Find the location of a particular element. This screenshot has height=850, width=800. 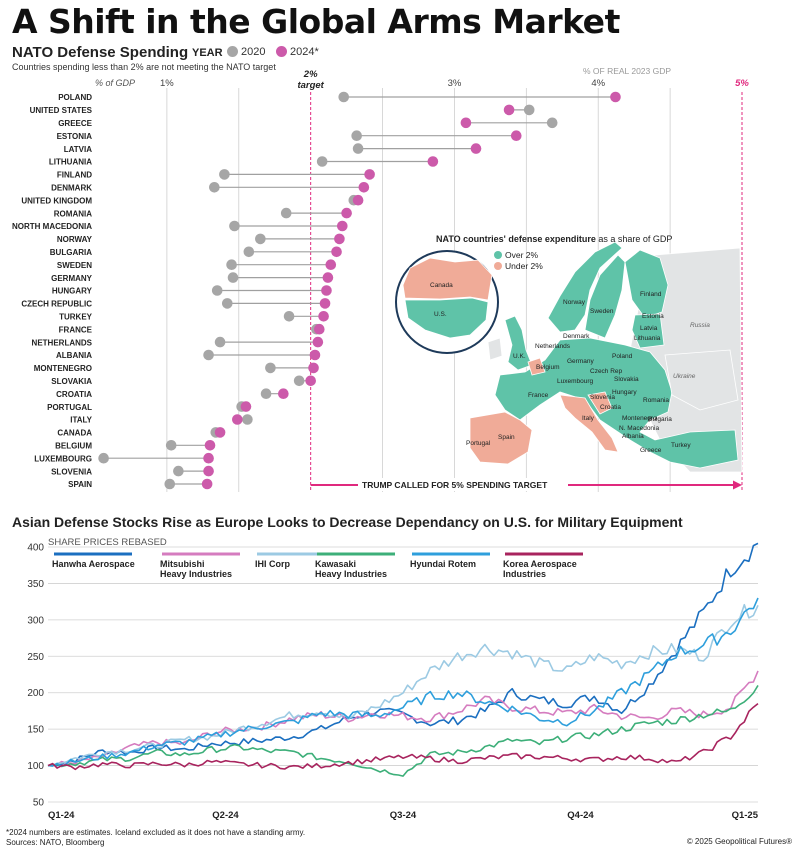

country-label: GREECE is located at coordinates (75, 123).